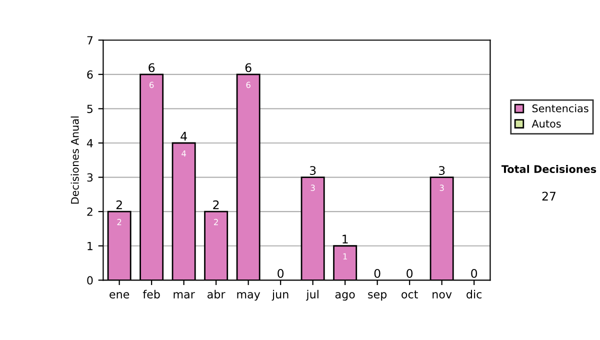  What do you see at coordinates (442, 295) in the screenshot?
I see `x-tick-label: nov` at bounding box center [442, 295].